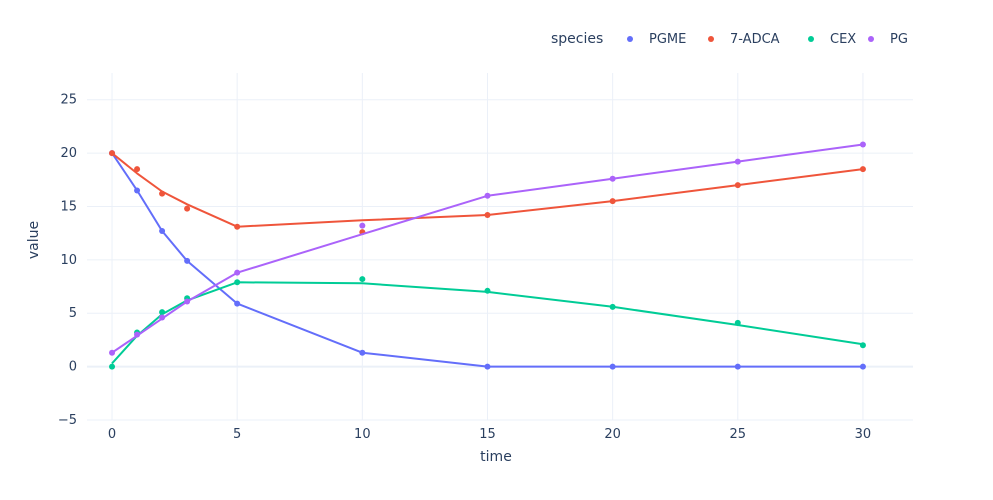 This screenshot has height=500, width=993. Describe the element at coordinates (362, 434) in the screenshot. I see `x-tick-label: 10` at that location.